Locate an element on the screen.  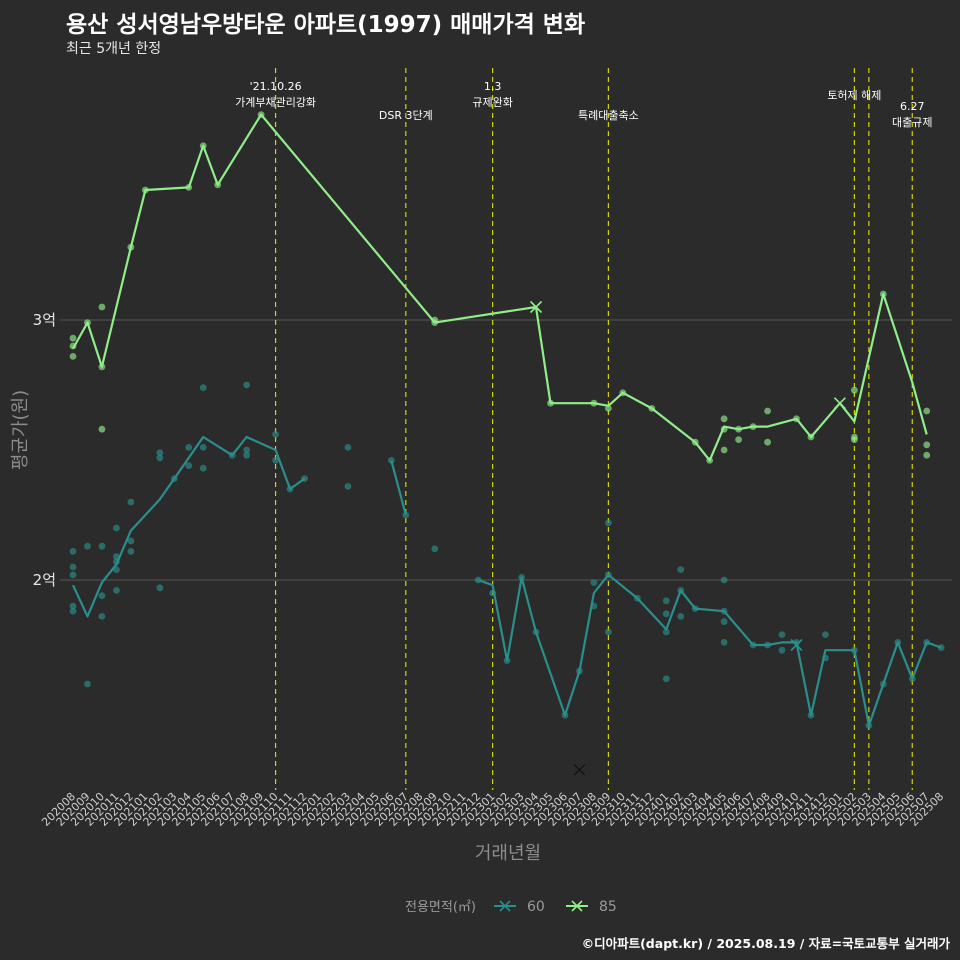
legend: 전용면적(㎡) 60 85 is located at coordinates (511, 907).